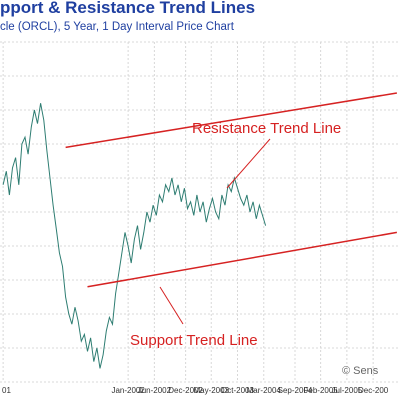 The image size is (400, 400). I want to click on support-trend-line, so click(242, 259).